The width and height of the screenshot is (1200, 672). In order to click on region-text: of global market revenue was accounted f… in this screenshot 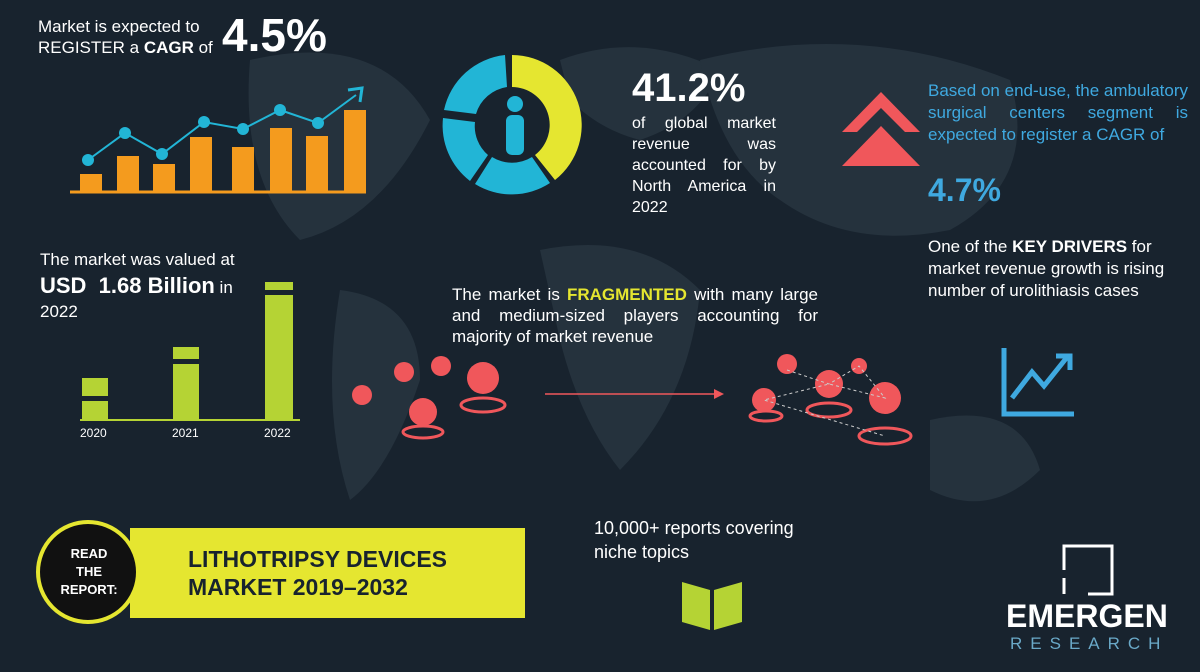, I will do `click(704, 165)`.